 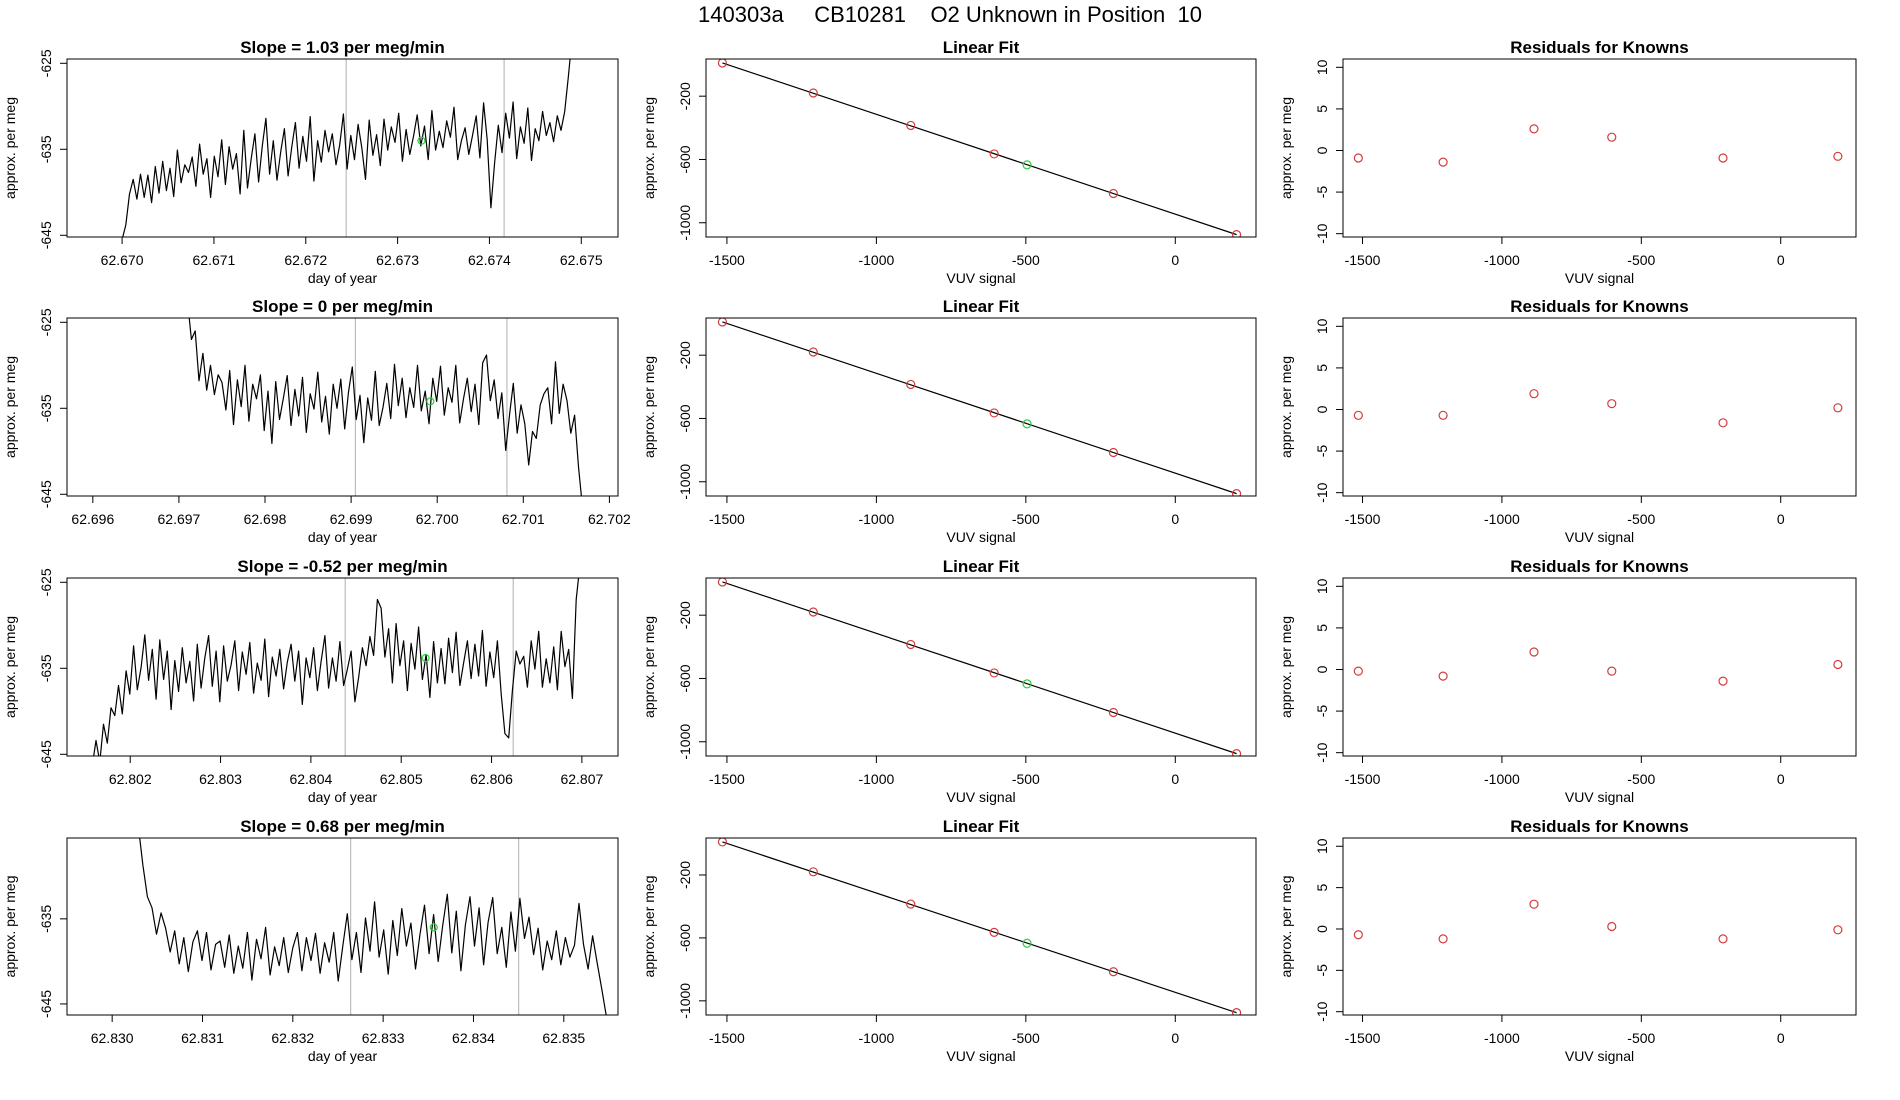 I want to click on x-tick-label: 62.673, so click(x=397, y=260).